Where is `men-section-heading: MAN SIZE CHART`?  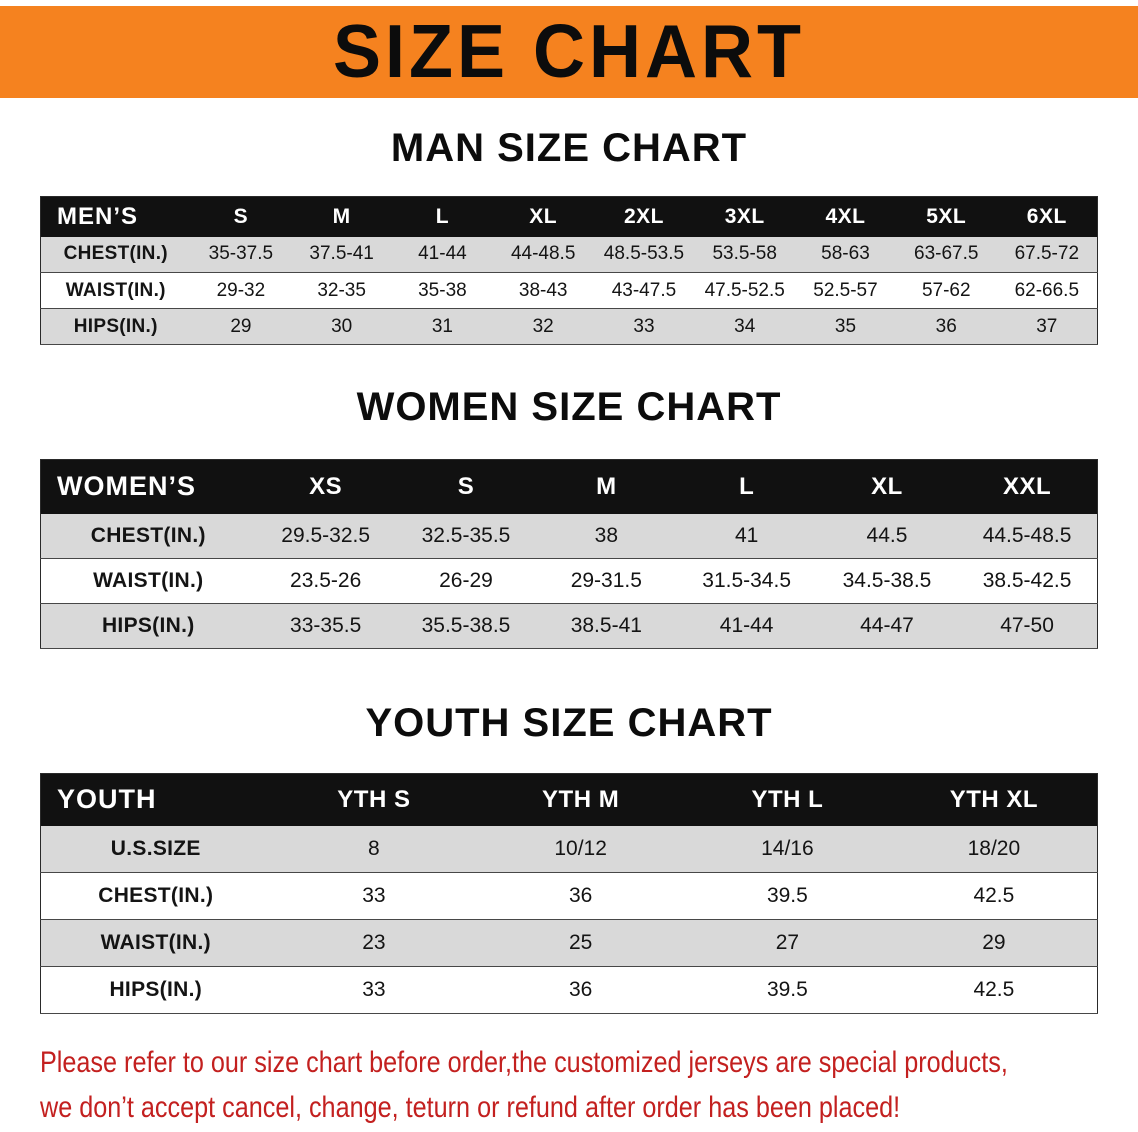 men-section-heading: MAN SIZE CHART is located at coordinates (569, 148).